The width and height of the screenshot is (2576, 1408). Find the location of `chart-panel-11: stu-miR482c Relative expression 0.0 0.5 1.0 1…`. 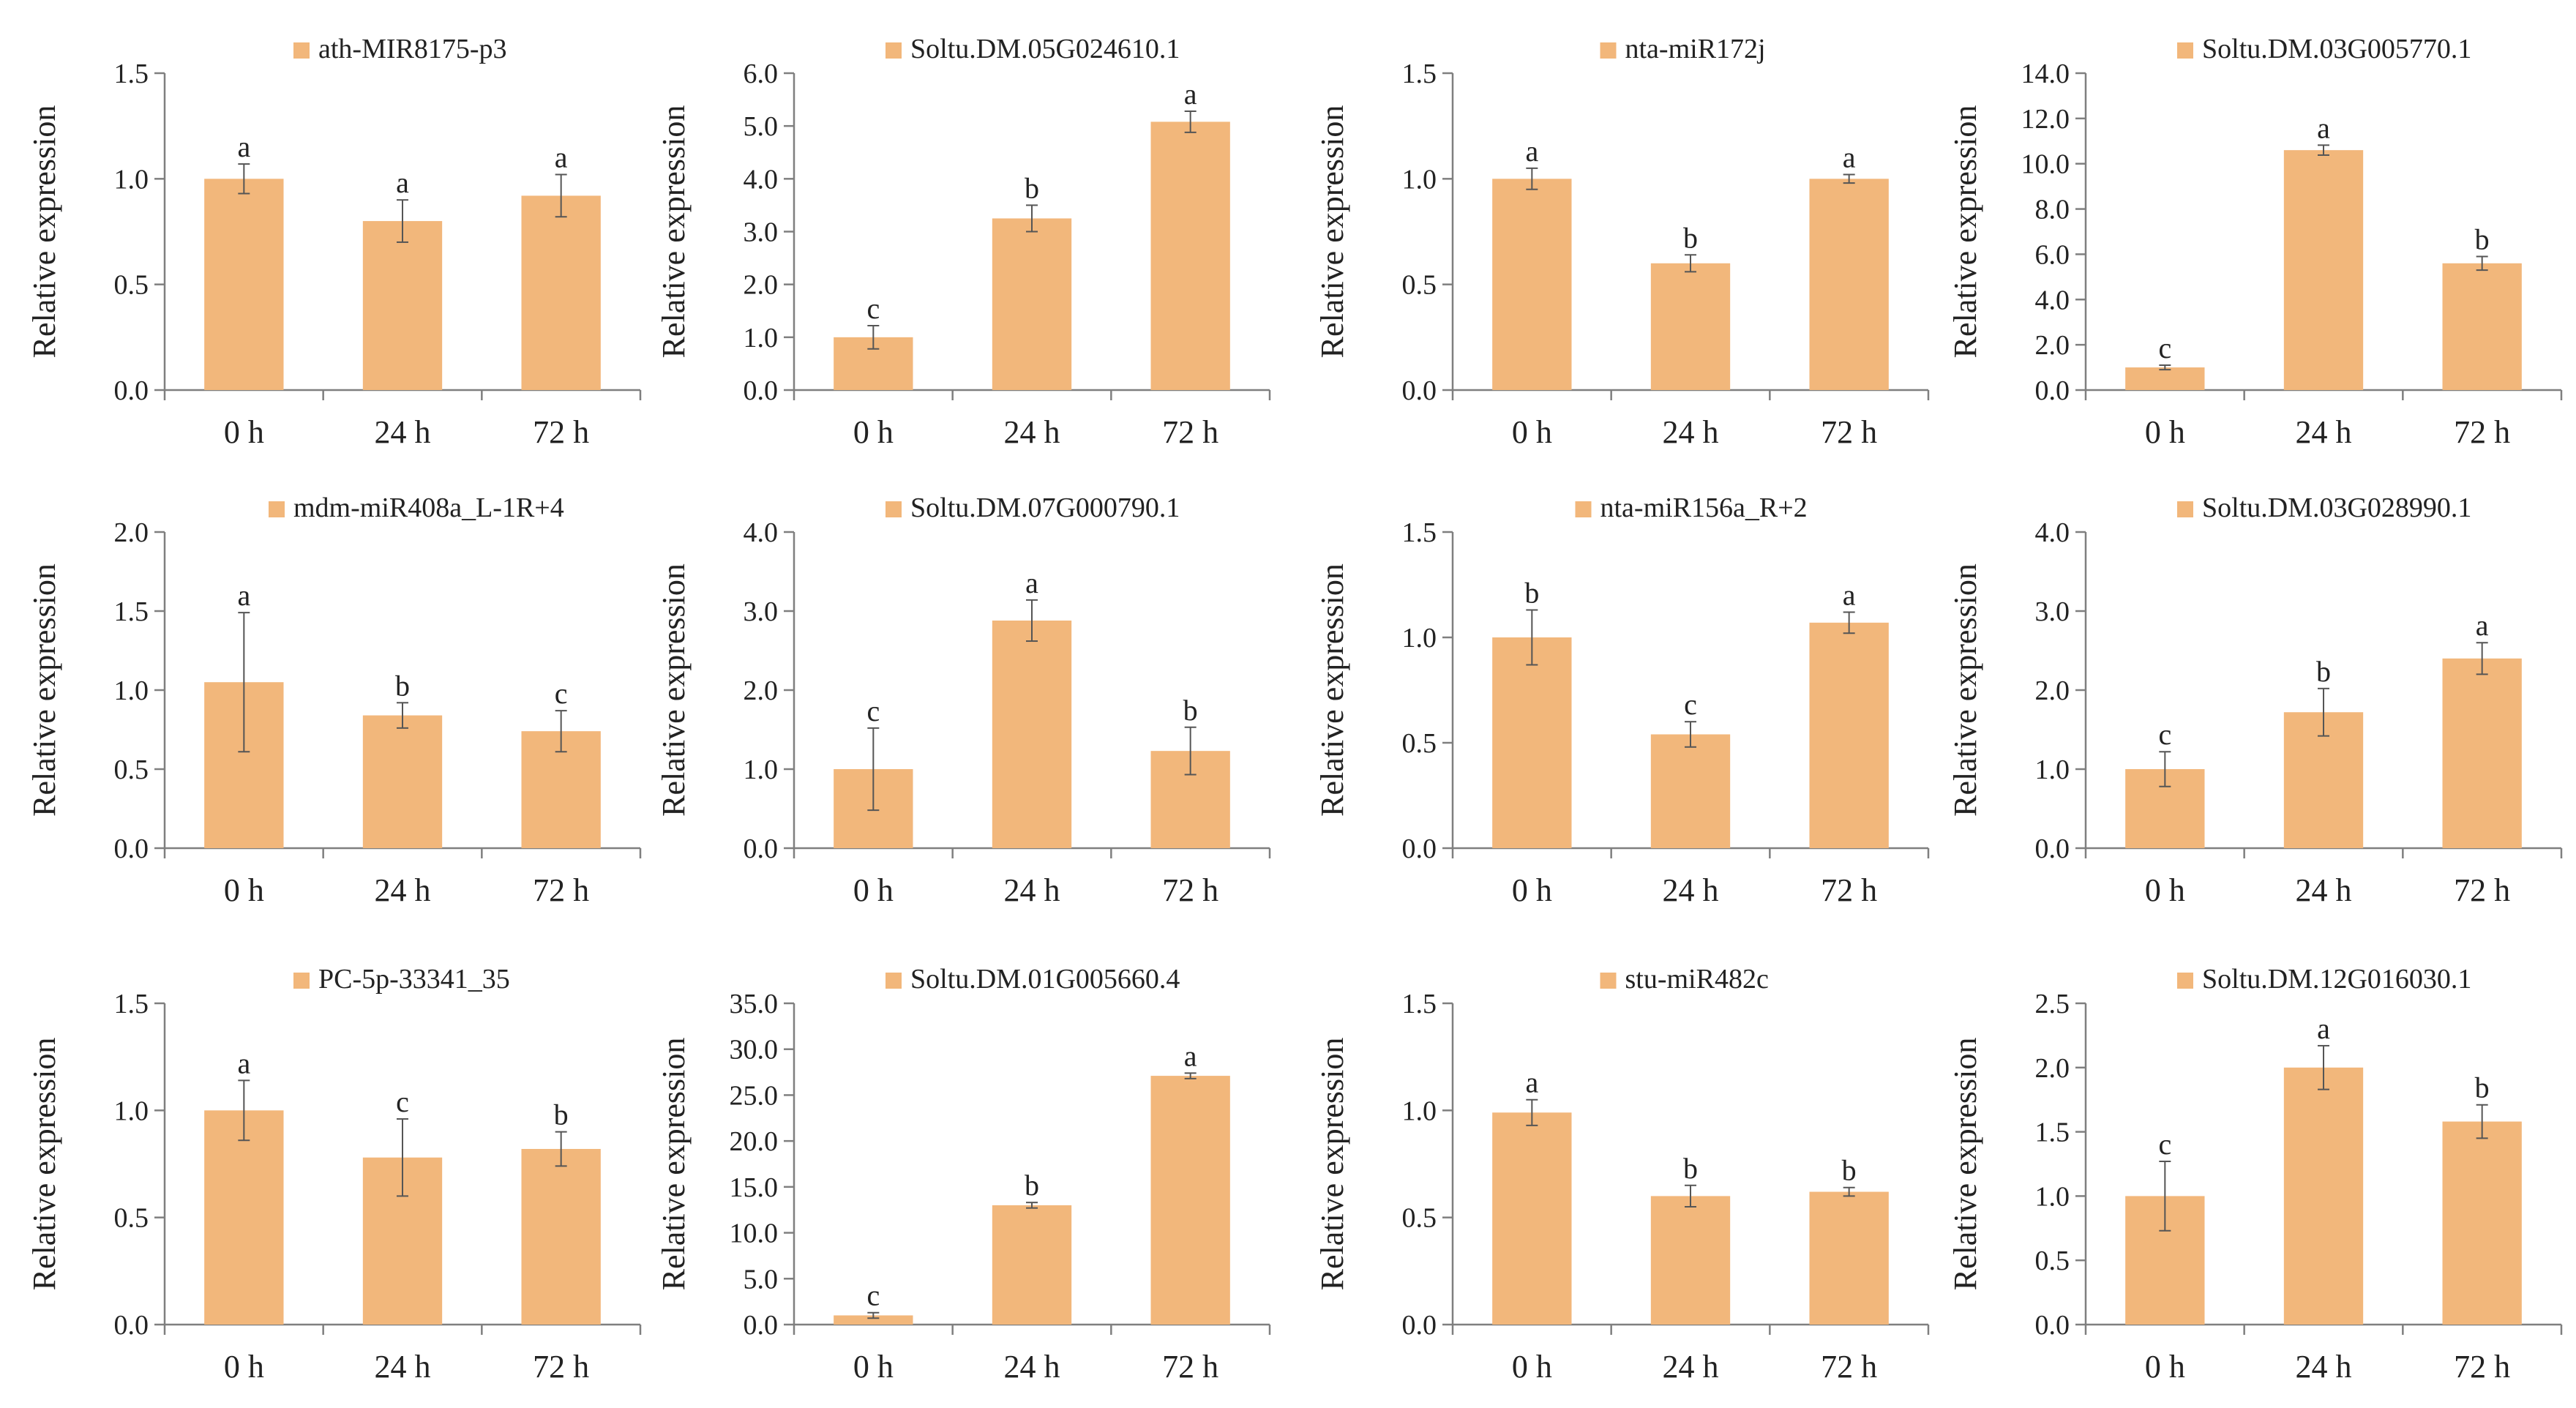

chart-panel-11: stu-miR482c Relative expression 0.0 0.5 1.0 1… is located at coordinates (1622, 1174).